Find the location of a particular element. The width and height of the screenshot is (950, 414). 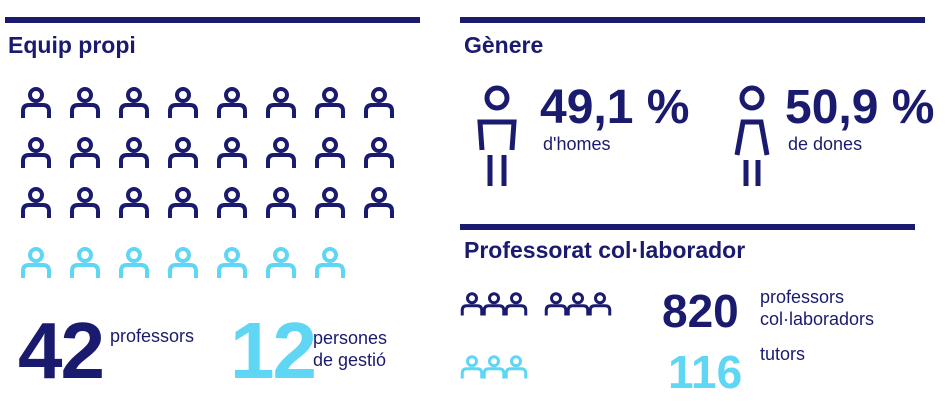

stat-number: 49,1 % is located at coordinates (615, 107).